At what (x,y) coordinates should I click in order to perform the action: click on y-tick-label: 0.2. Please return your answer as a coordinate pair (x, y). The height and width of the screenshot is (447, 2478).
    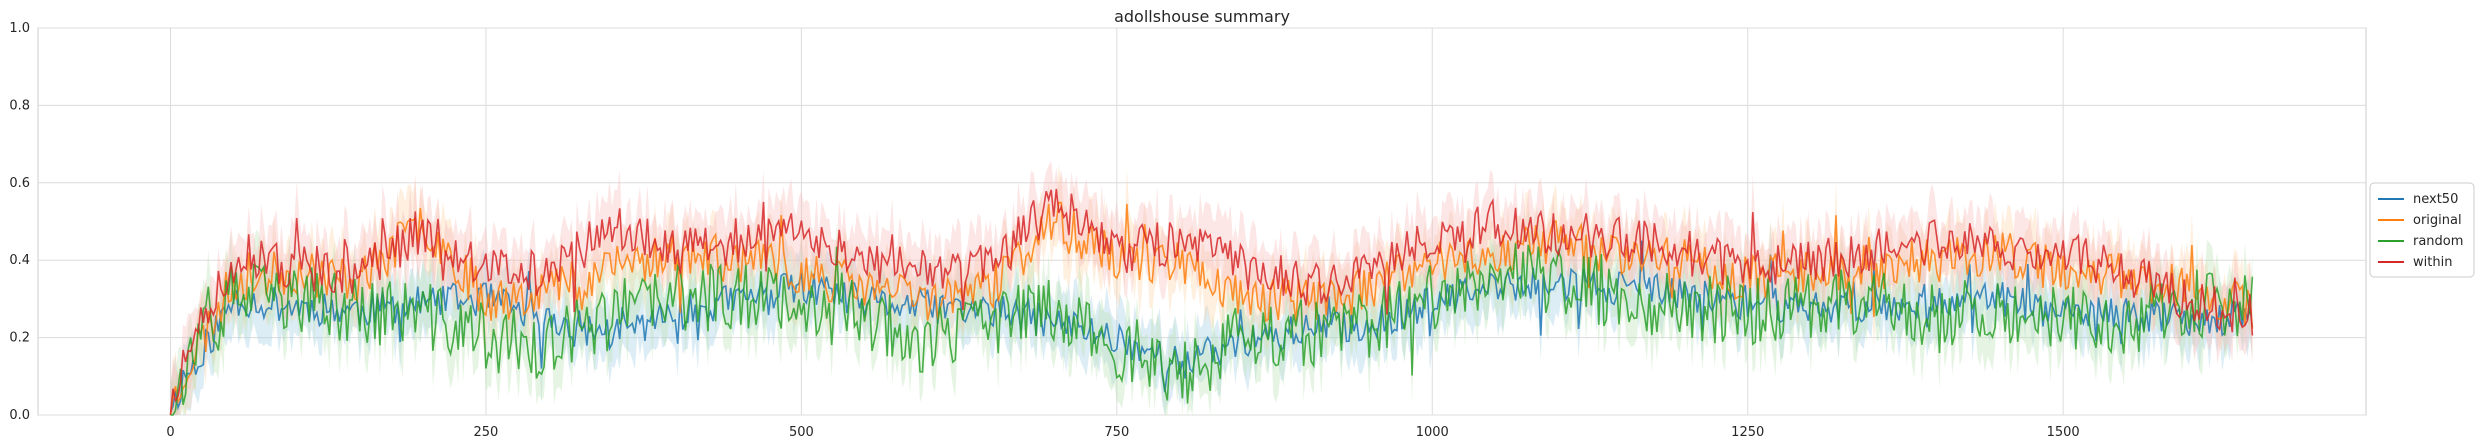
    Looking at the image, I should click on (19, 338).